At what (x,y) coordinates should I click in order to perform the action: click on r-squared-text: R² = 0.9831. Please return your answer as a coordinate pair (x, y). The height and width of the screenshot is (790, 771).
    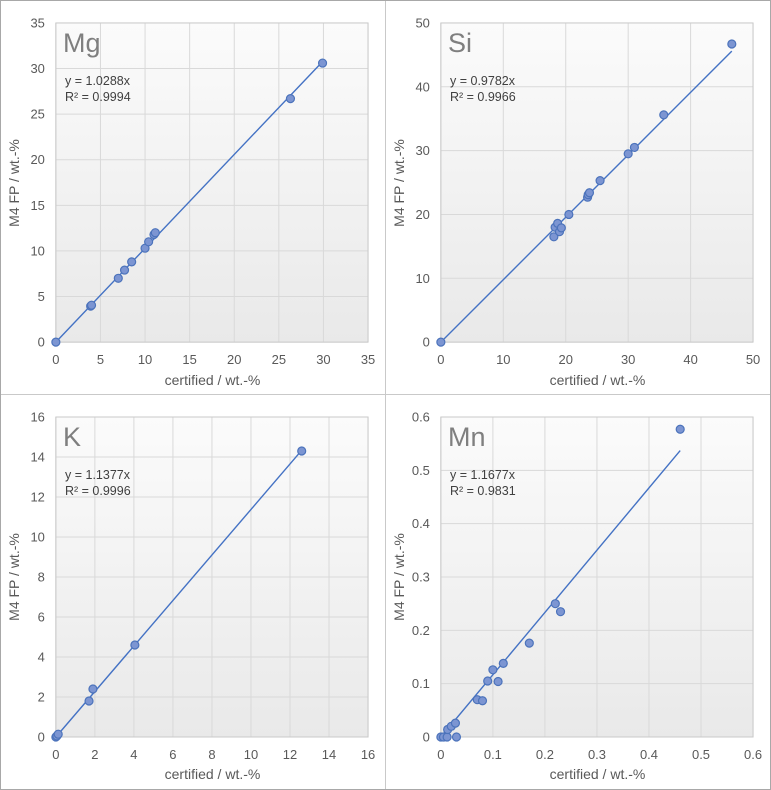
    Looking at the image, I should click on (483, 491).